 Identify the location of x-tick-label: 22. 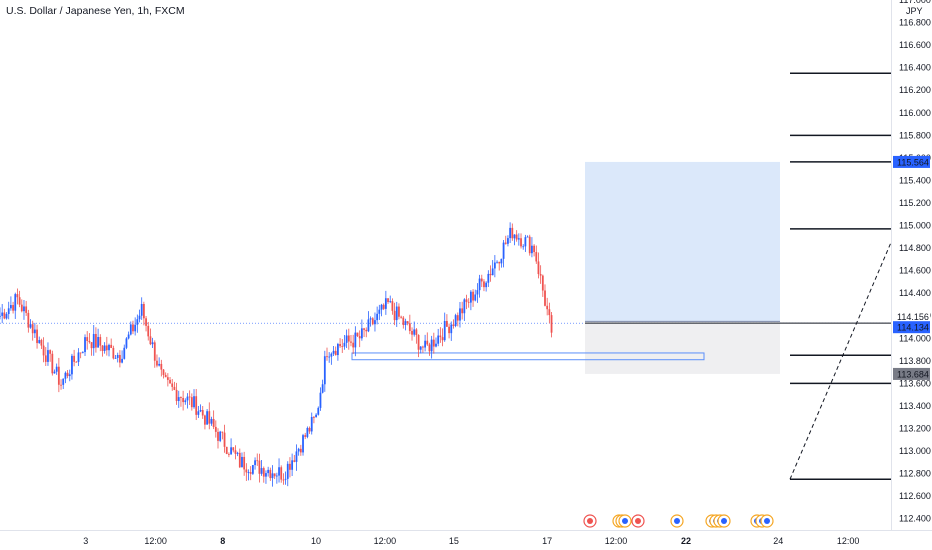
(686, 541).